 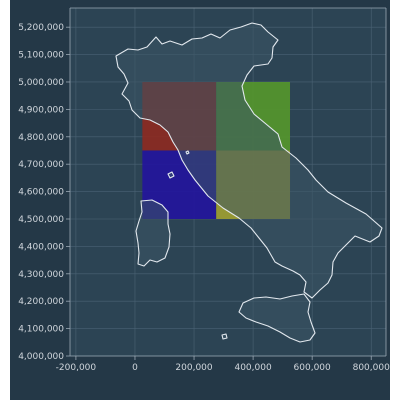 I want to click on y-tick-label: 4,000,000, so click(x=41, y=357).